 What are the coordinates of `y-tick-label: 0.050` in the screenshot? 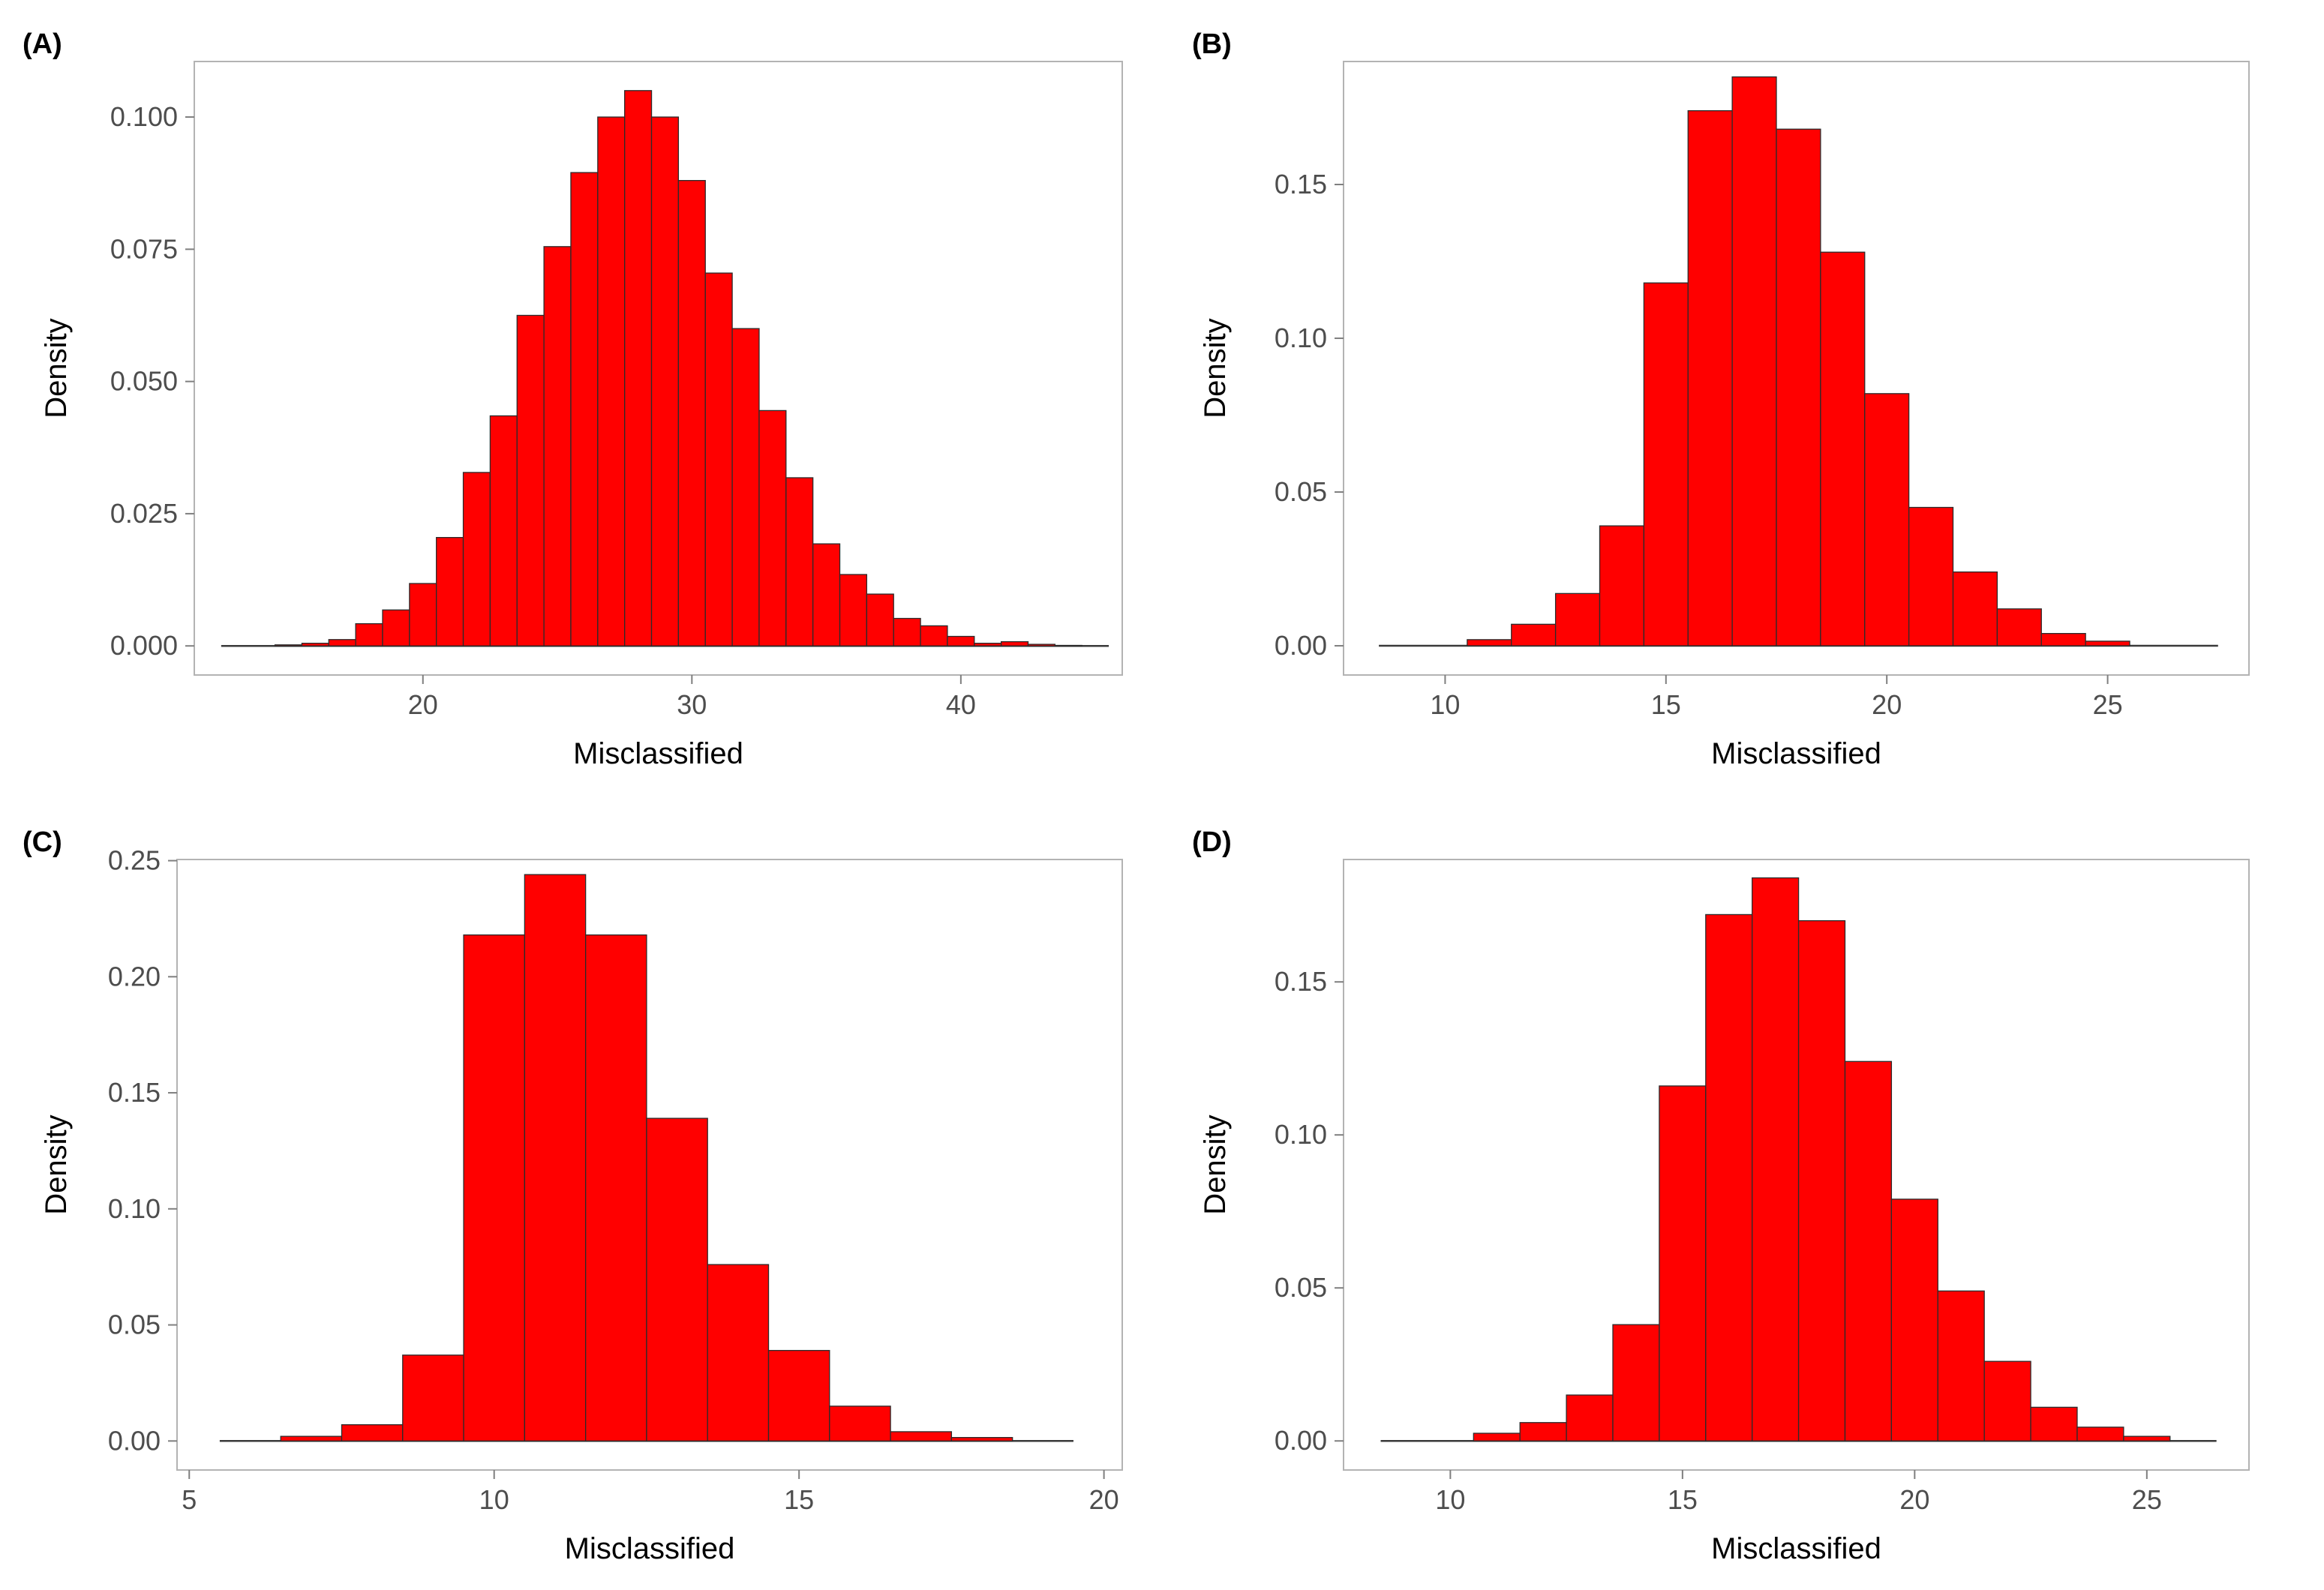 It's located at (144, 381).